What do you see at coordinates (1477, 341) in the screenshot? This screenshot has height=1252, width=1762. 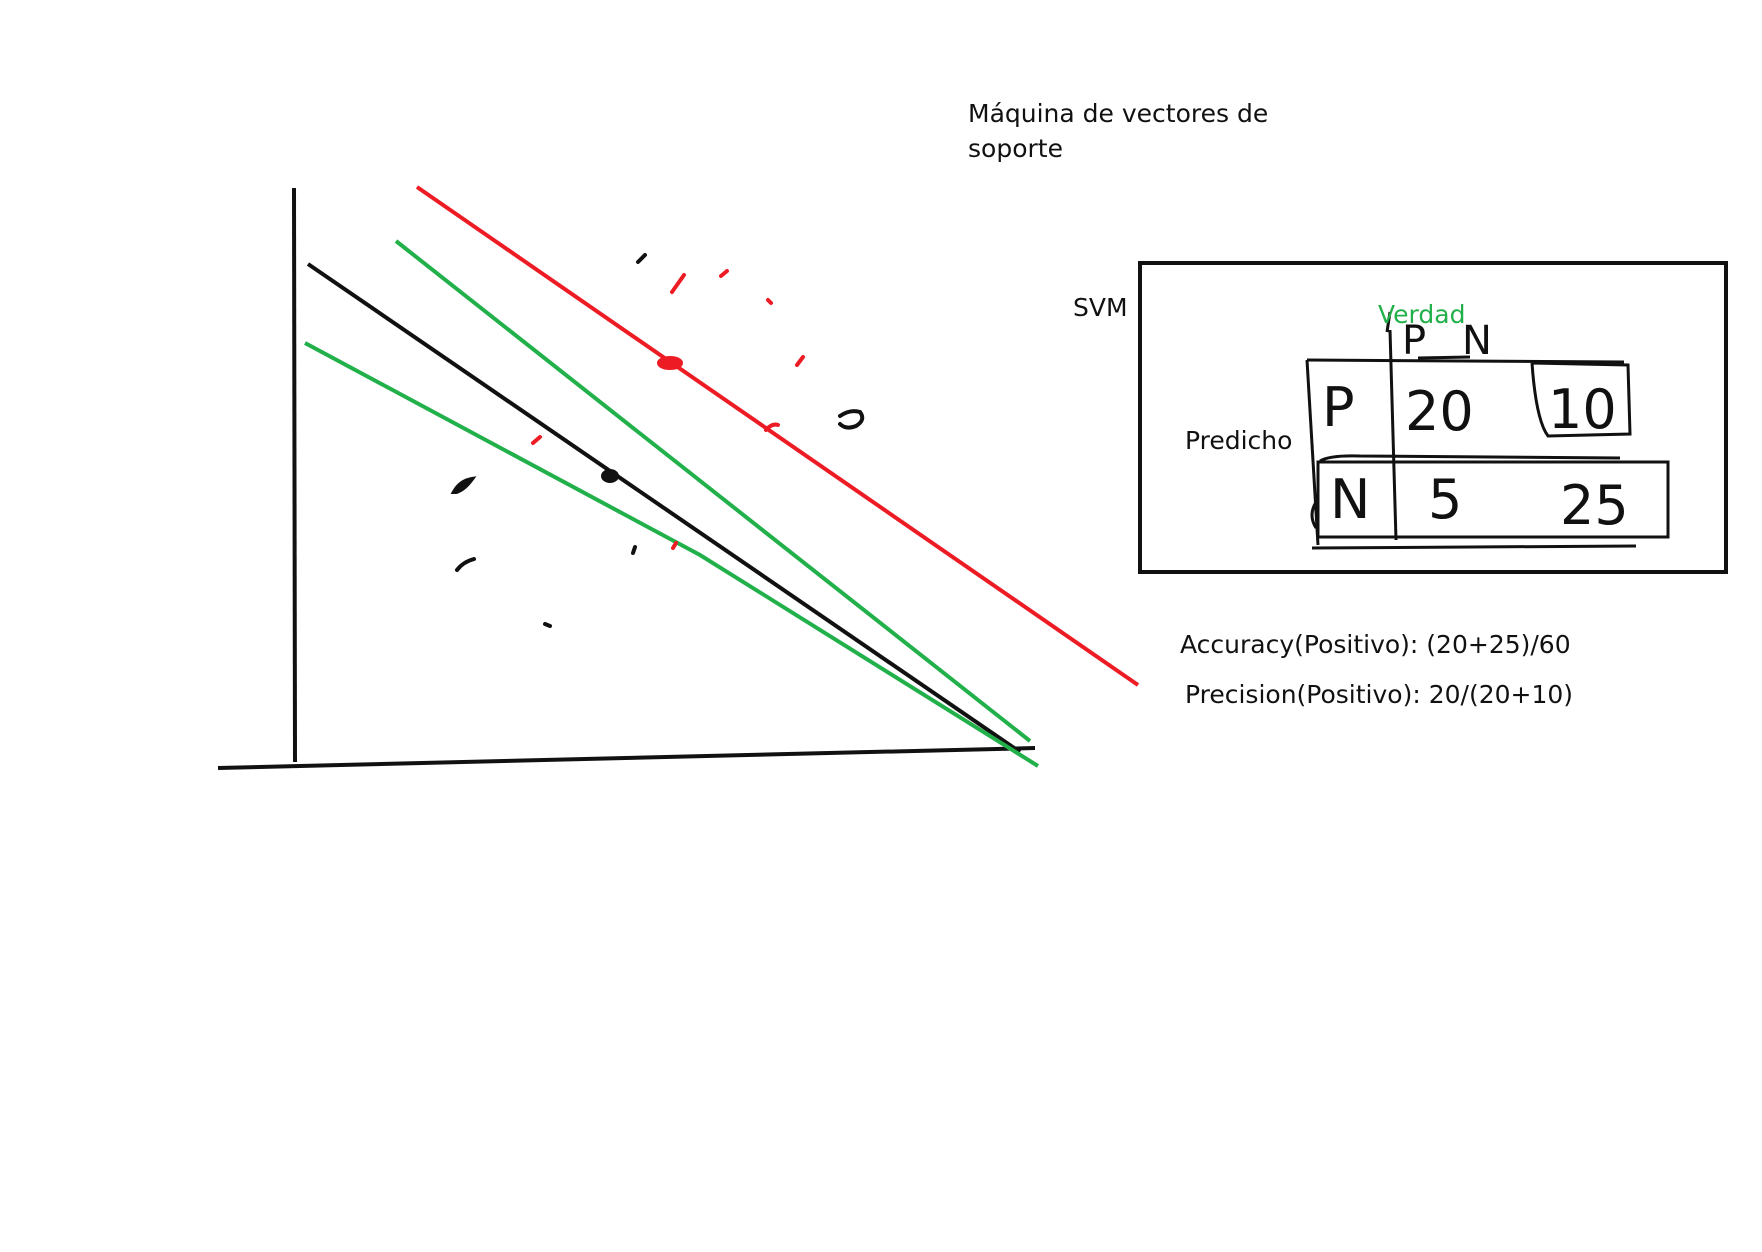 I see `col-header-n: N` at bounding box center [1477, 341].